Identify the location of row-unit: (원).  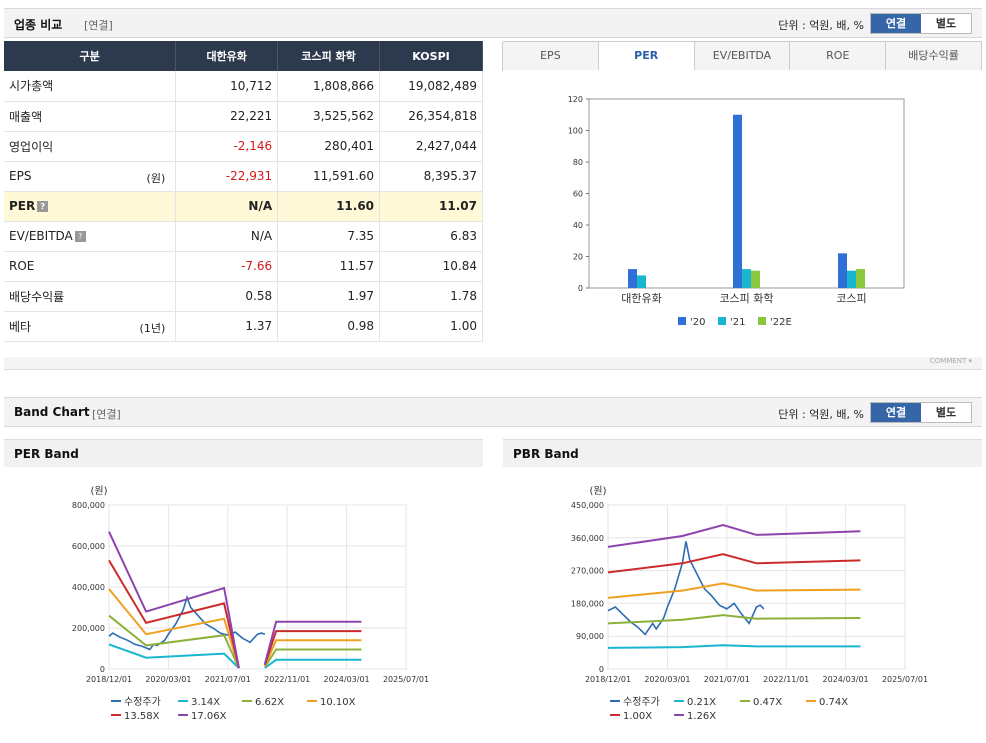
(156, 178).